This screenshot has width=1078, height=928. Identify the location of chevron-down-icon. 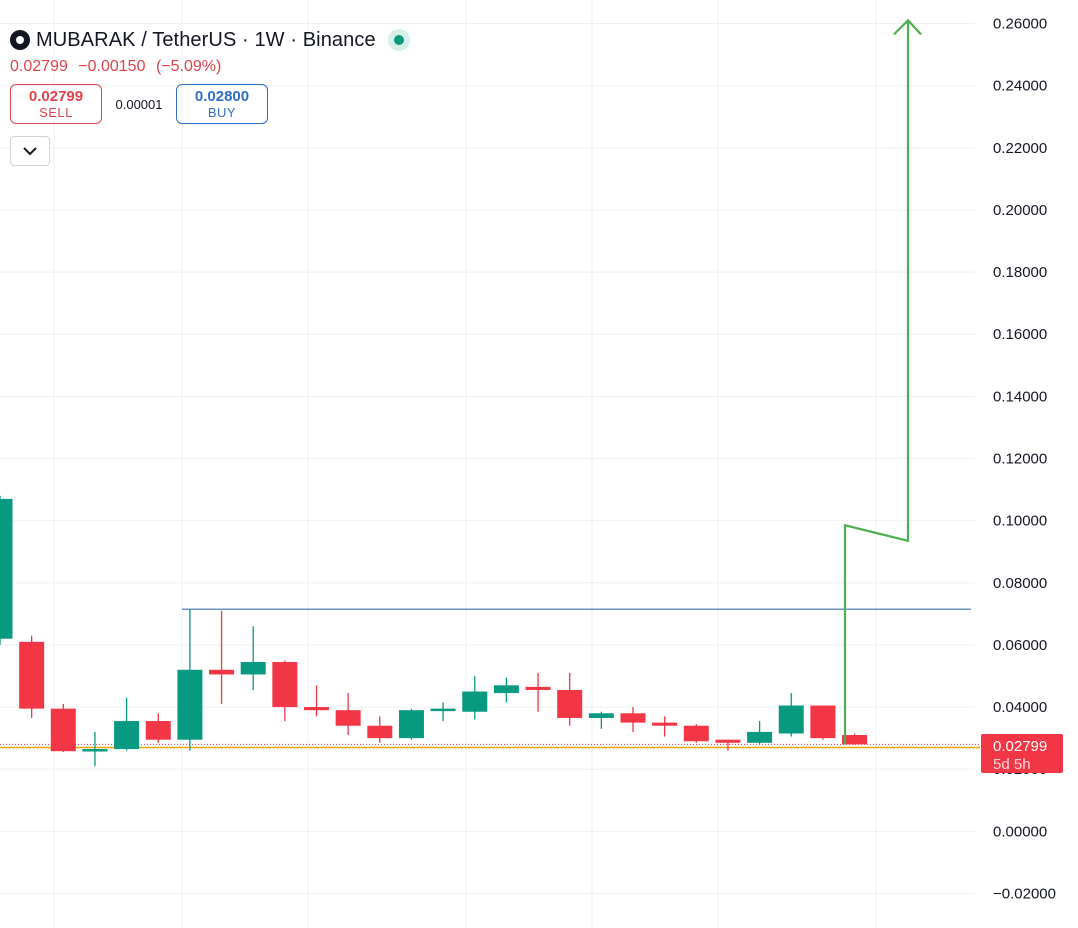
(30, 151).